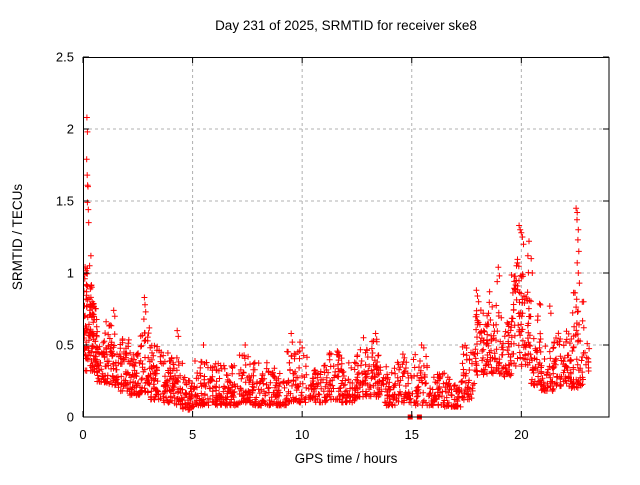 Image resolution: width=640 pixels, height=485 pixels. Describe the element at coordinates (70, 417) in the screenshot. I see `y-tick-label: 0` at that location.